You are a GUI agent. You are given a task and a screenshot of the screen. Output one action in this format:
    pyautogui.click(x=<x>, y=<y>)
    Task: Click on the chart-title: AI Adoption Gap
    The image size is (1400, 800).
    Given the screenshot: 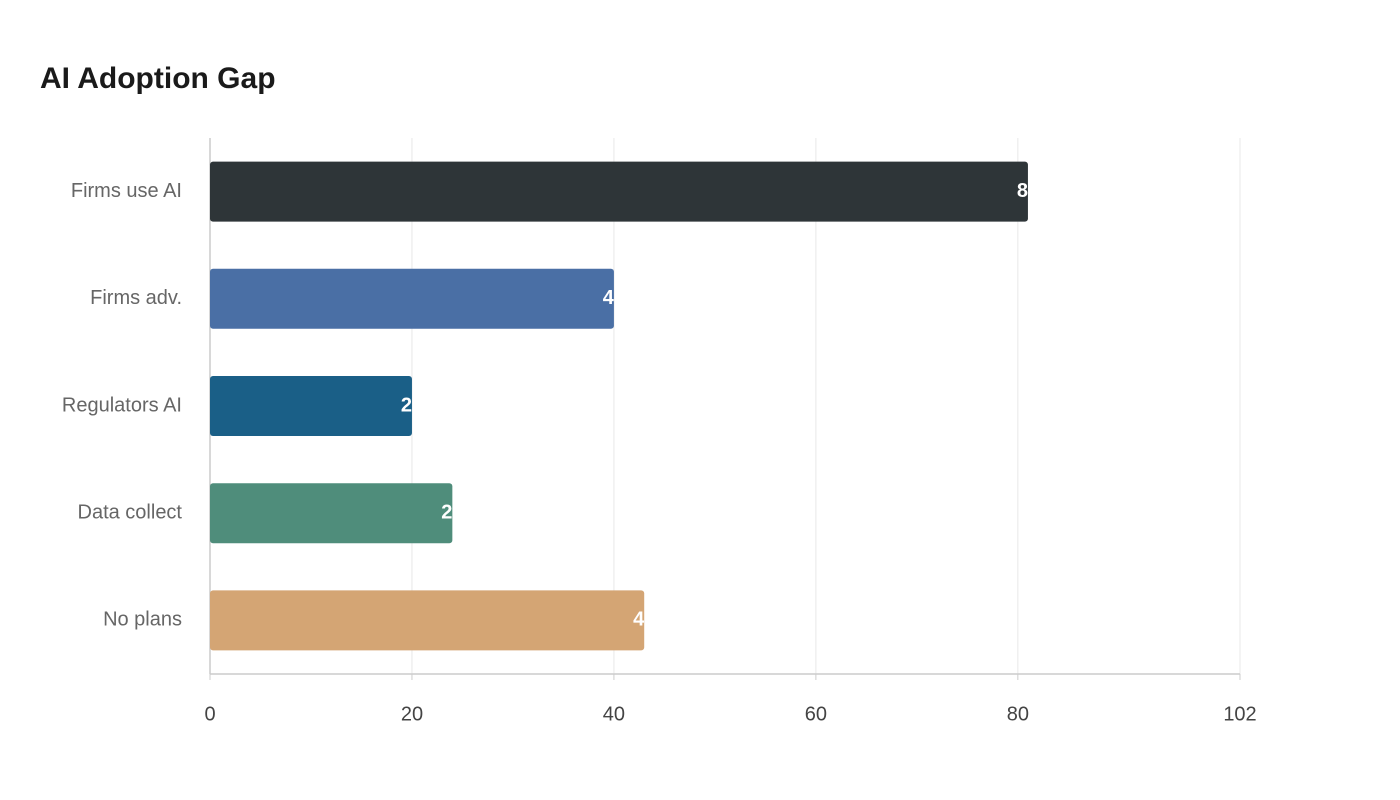 What is the action you would take?
    pyautogui.click(x=158, y=78)
    